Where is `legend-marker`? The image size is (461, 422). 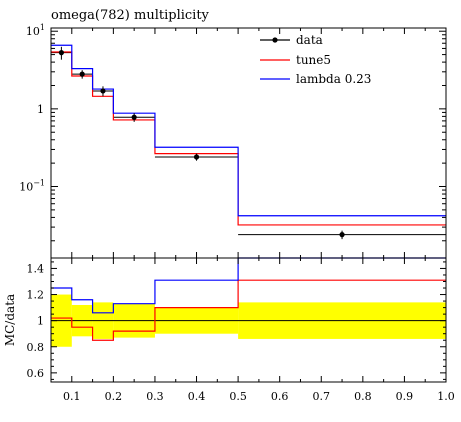
legend-marker is located at coordinates (275, 40).